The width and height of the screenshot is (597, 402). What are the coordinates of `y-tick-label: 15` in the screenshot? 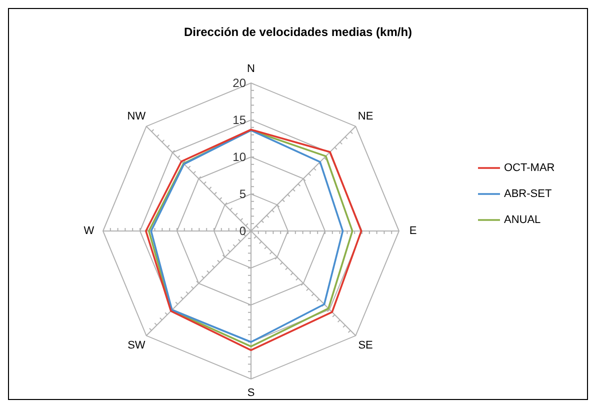 It's located at (239, 120).